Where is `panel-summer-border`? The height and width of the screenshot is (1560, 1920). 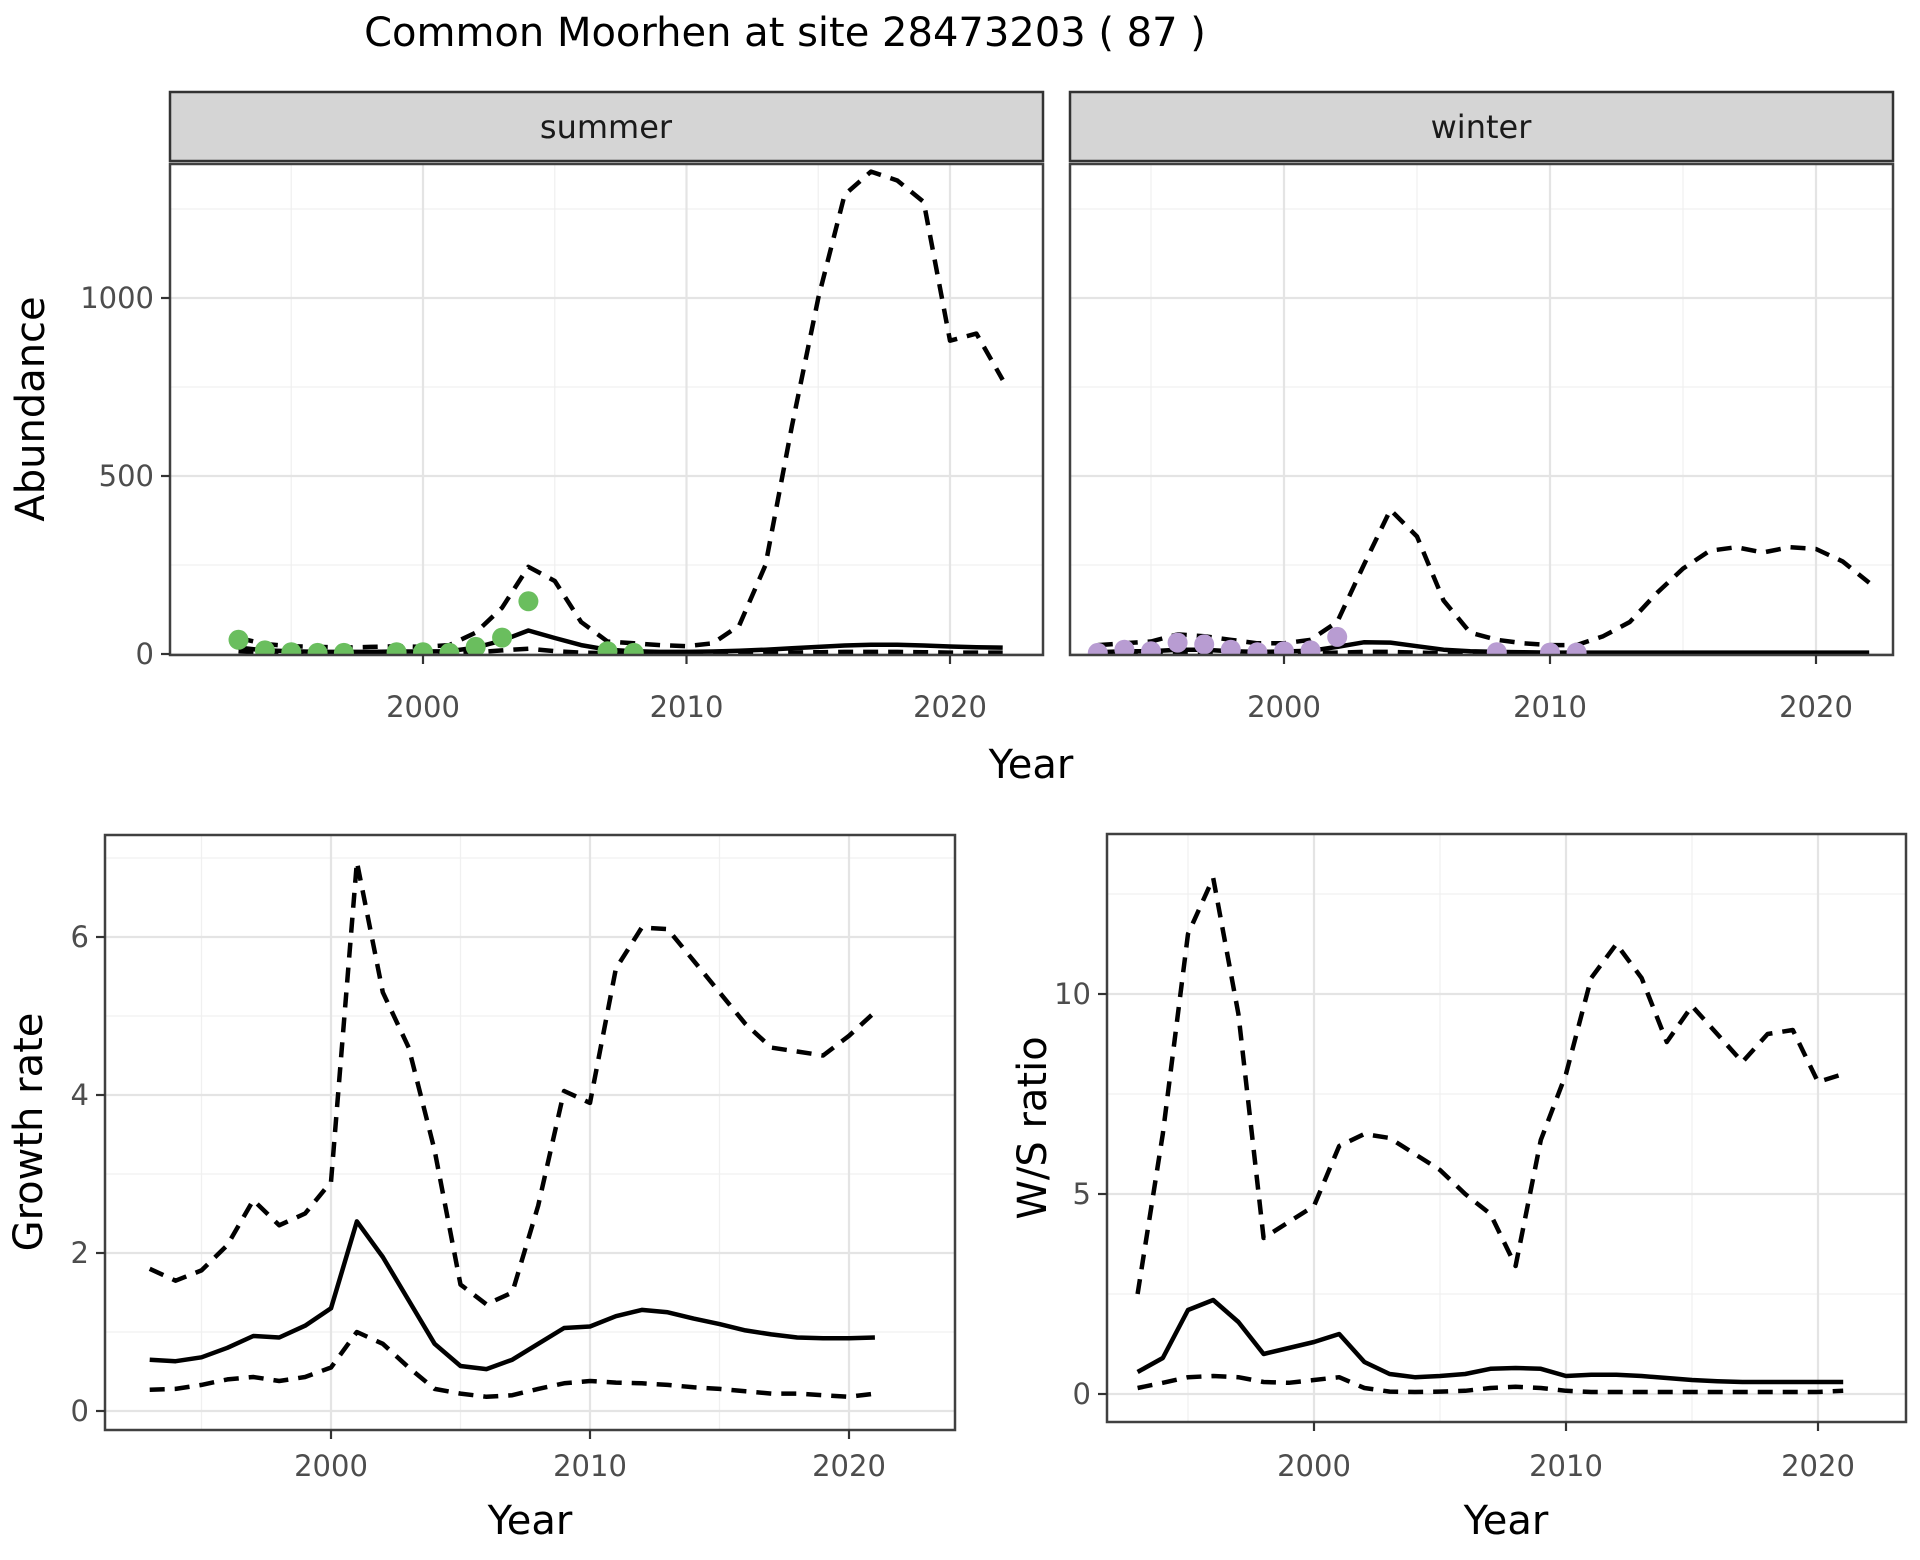
panel-summer-border is located at coordinates (606, 409).